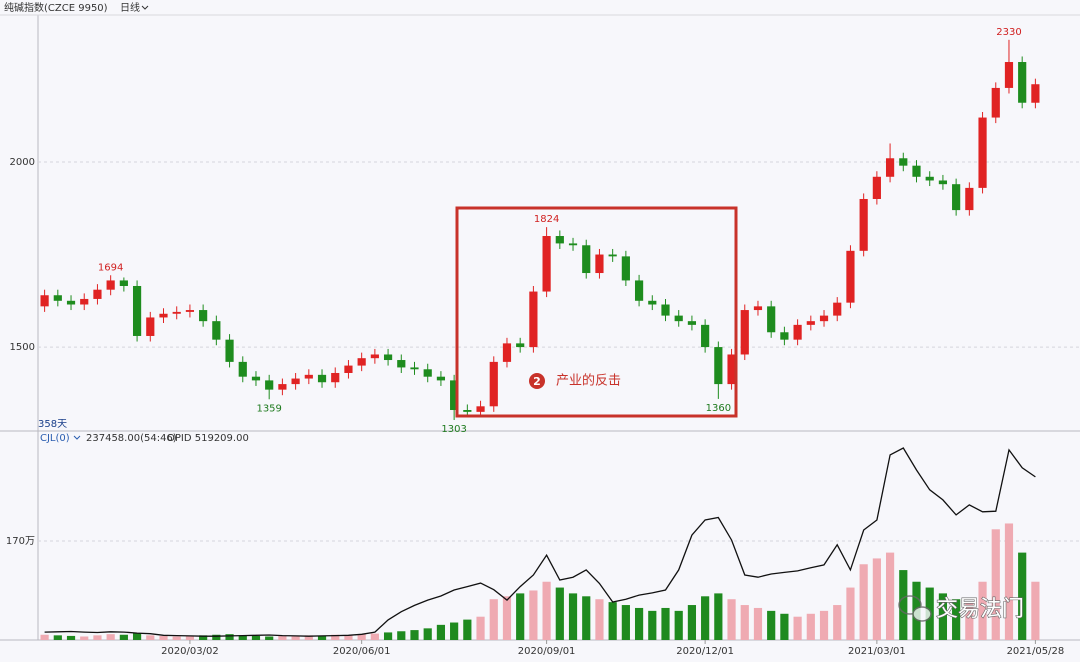 Image resolution: width=1080 pixels, height=662 pixels. What do you see at coordinates (131, 438) in the screenshot?
I see `volume-readout: 237458.00(54:46)` at bounding box center [131, 438].